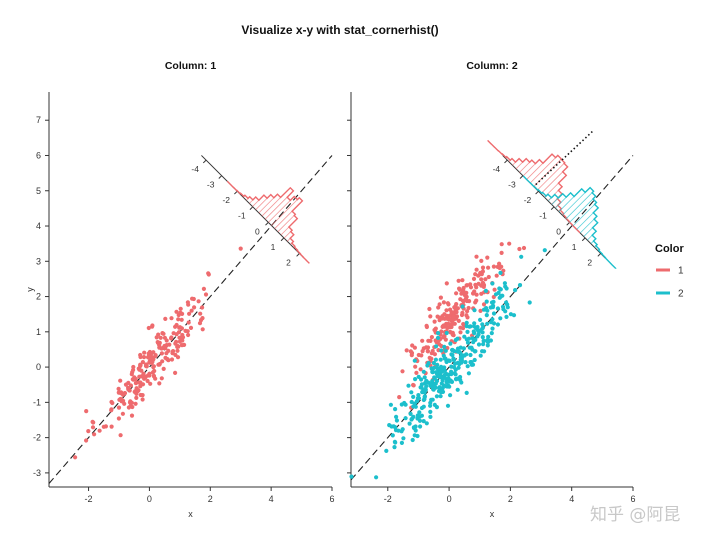 The height and width of the screenshot is (540, 720). I want to click on facet-label: Column: 2, so click(491, 66).